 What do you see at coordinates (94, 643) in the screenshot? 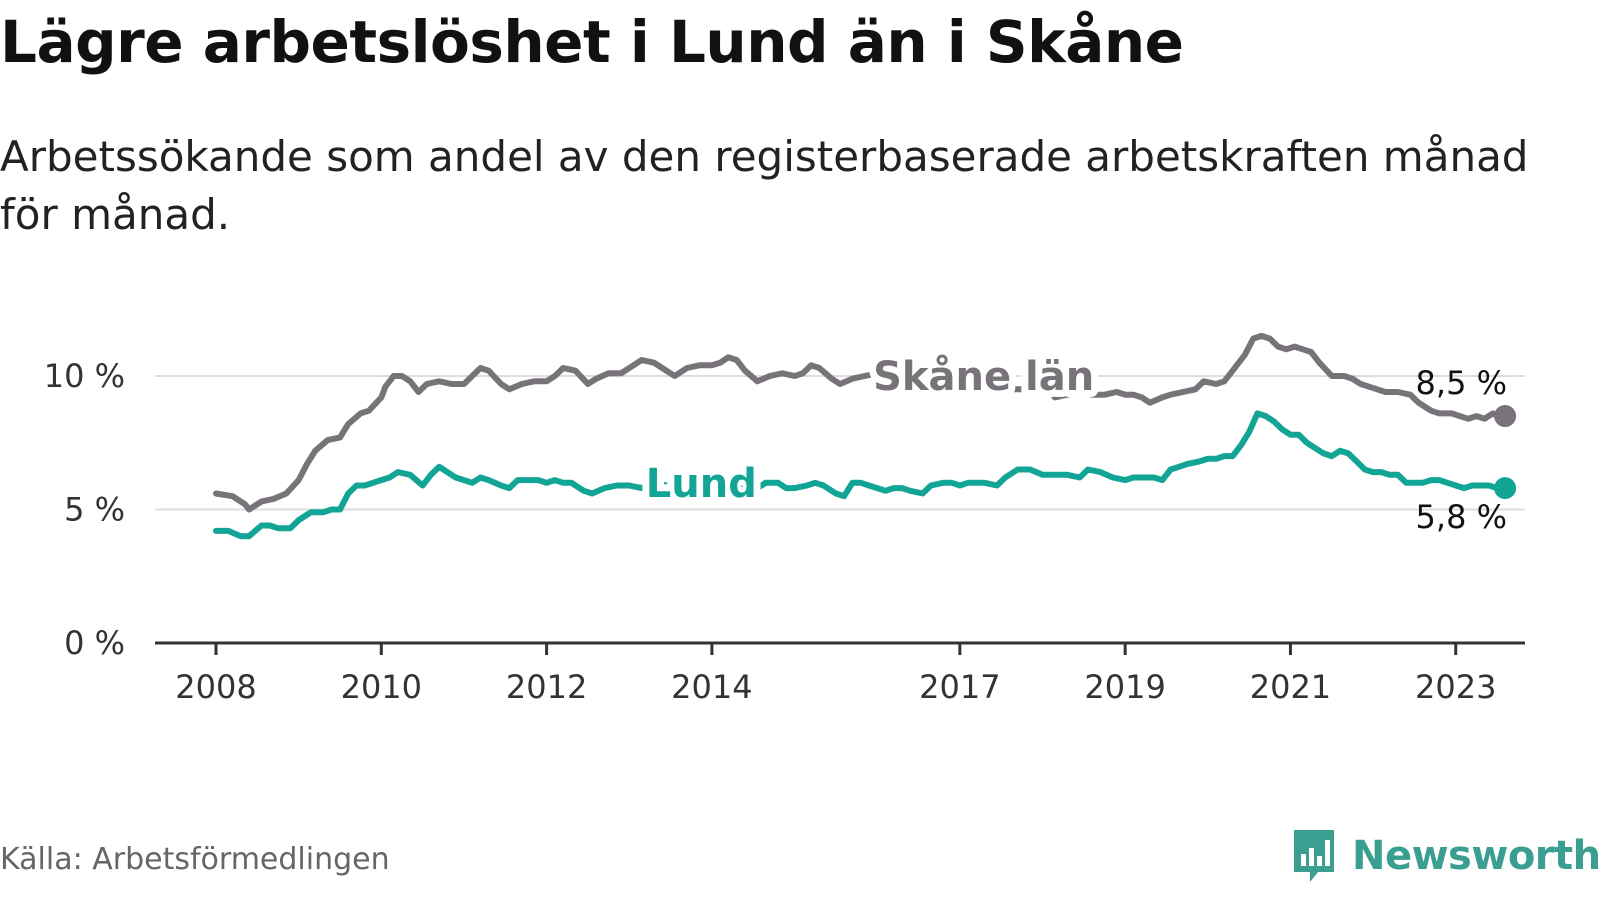
I see `y-tick-label: 0 %` at bounding box center [94, 643].